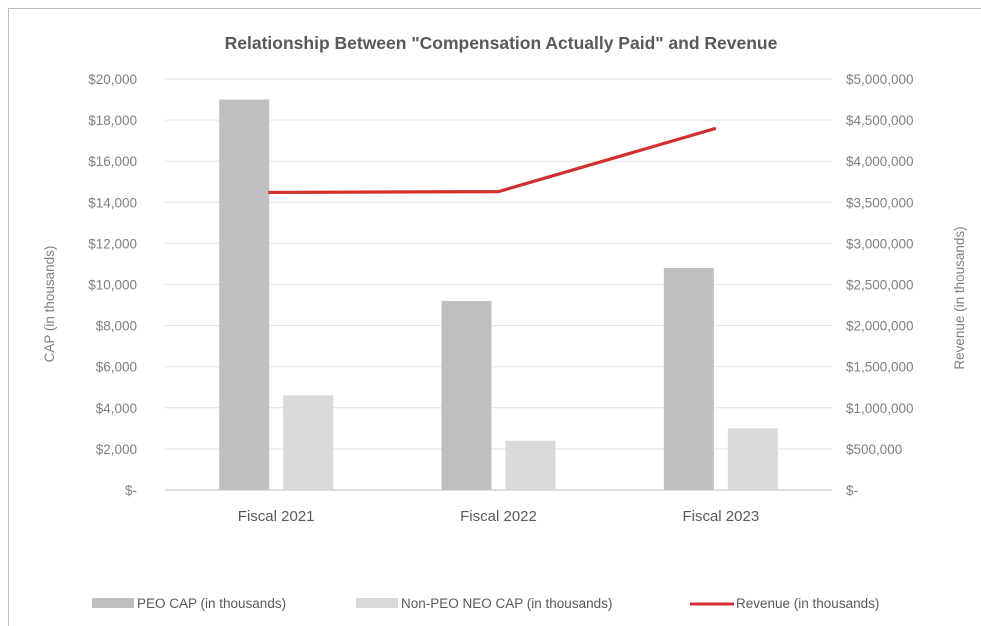  Describe the element at coordinates (880, 79) in the screenshot. I see `y2-tick-label: $5,000,000` at that location.